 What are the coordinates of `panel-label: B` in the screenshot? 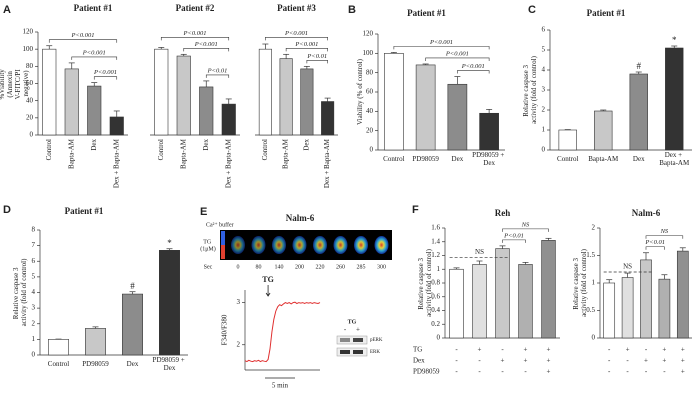 It's located at (352, 10).